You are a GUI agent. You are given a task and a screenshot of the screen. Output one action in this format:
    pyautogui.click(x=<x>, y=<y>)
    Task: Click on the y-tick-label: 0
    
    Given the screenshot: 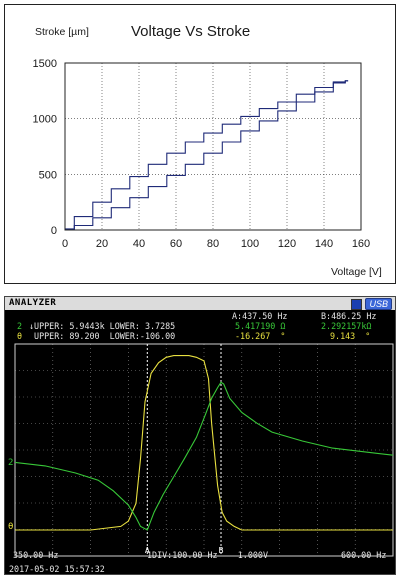 What is the action you would take?
    pyautogui.click(x=54, y=231)
    